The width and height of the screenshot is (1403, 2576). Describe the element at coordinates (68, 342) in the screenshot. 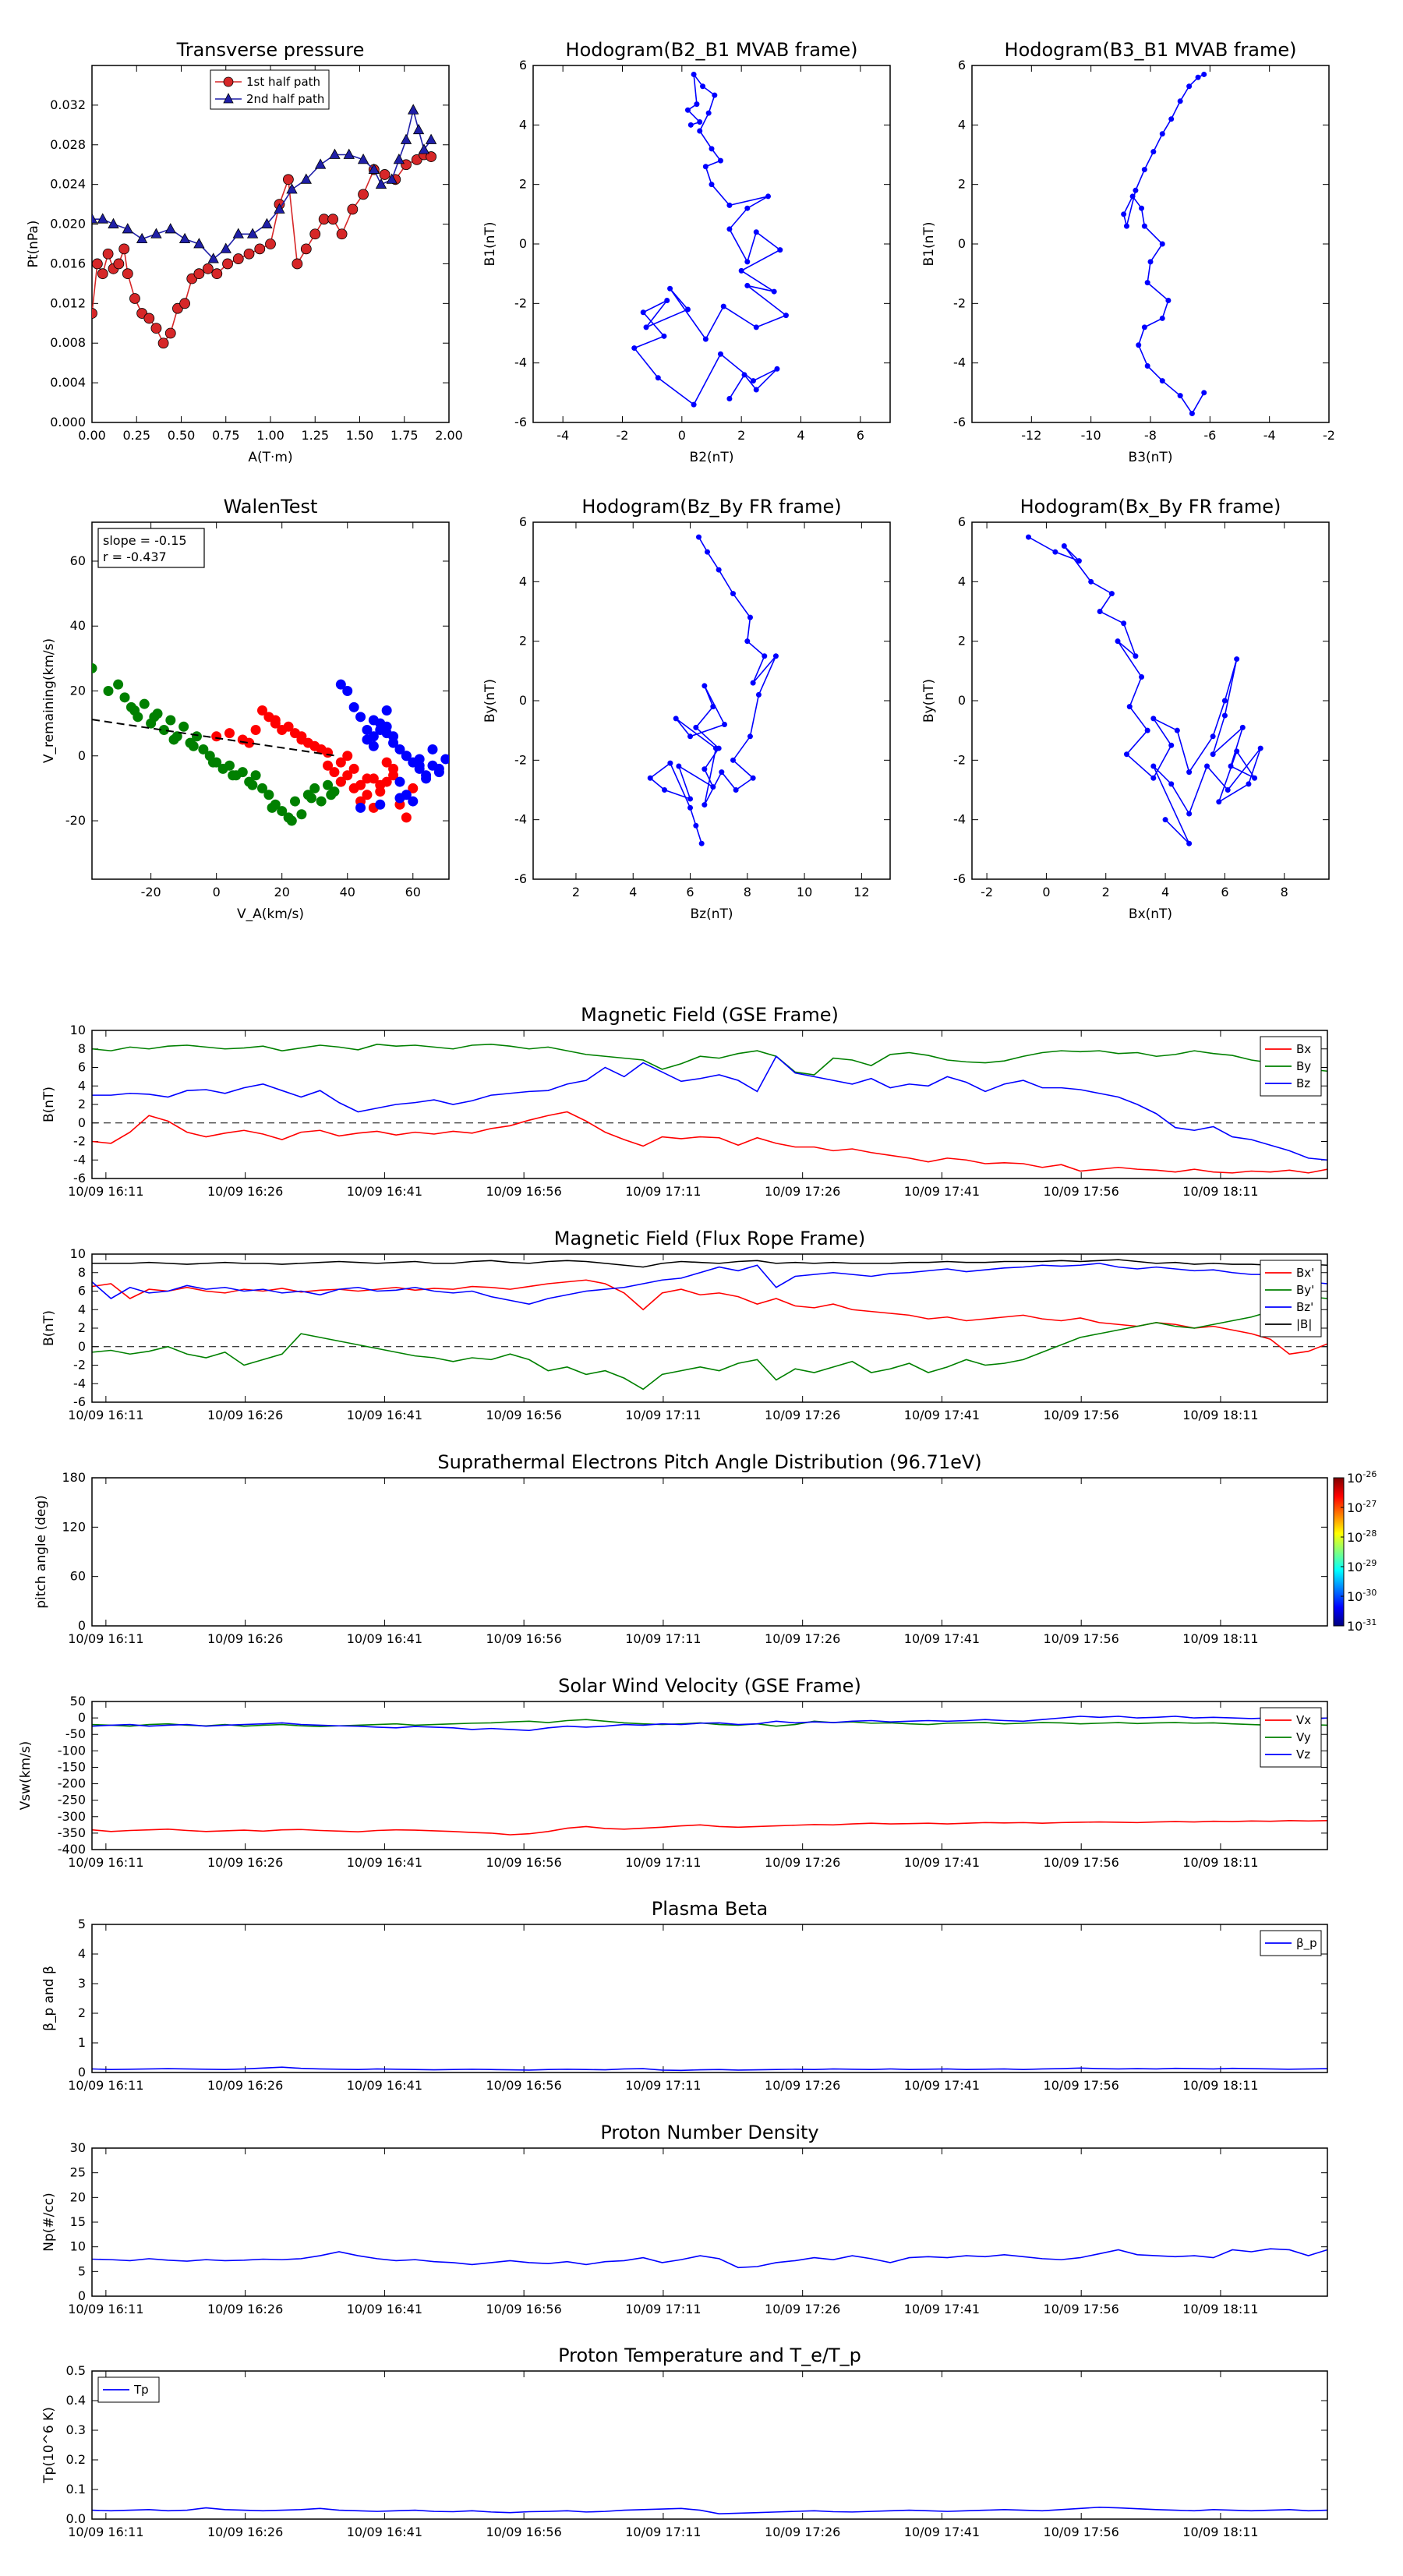

I see `y-tick-label: 0.008` at that location.